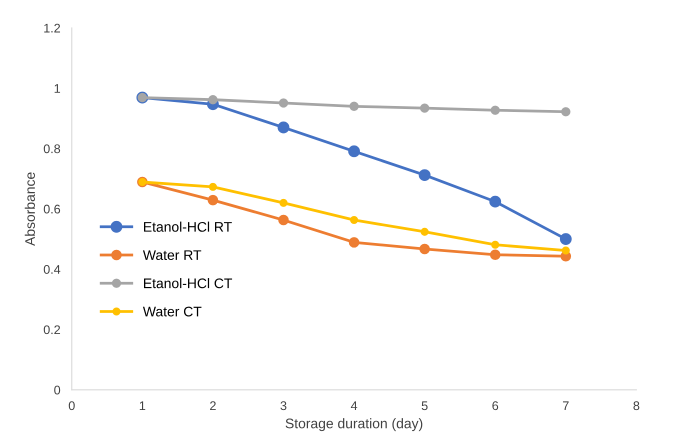 This screenshot has width=677, height=443. I want to click on x-tick-label: 2, so click(213, 405).